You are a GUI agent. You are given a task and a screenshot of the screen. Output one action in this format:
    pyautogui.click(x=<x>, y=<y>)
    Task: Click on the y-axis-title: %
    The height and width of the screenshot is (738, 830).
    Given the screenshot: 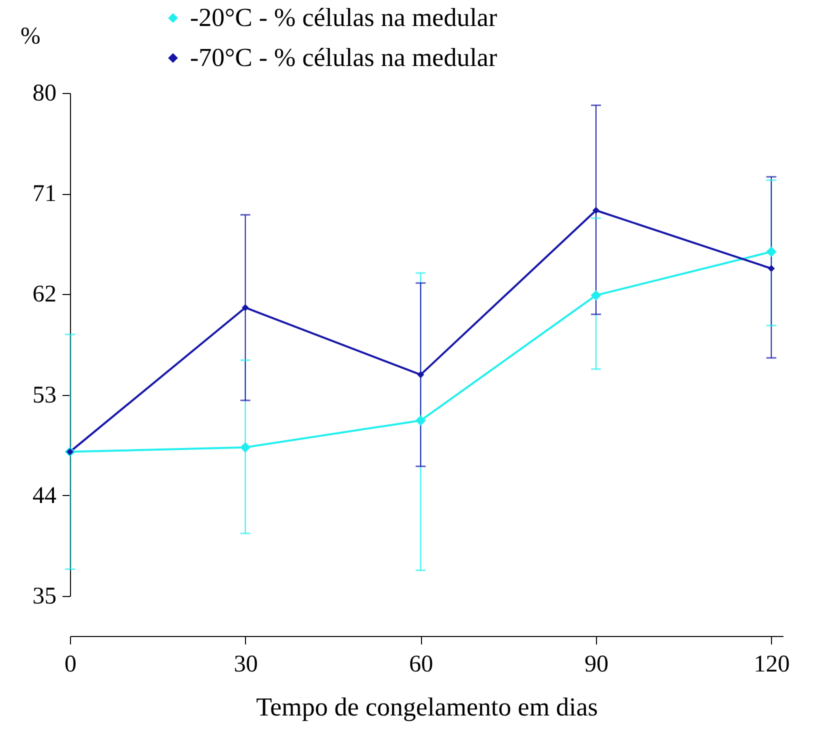 What is the action you would take?
    pyautogui.click(x=30, y=37)
    